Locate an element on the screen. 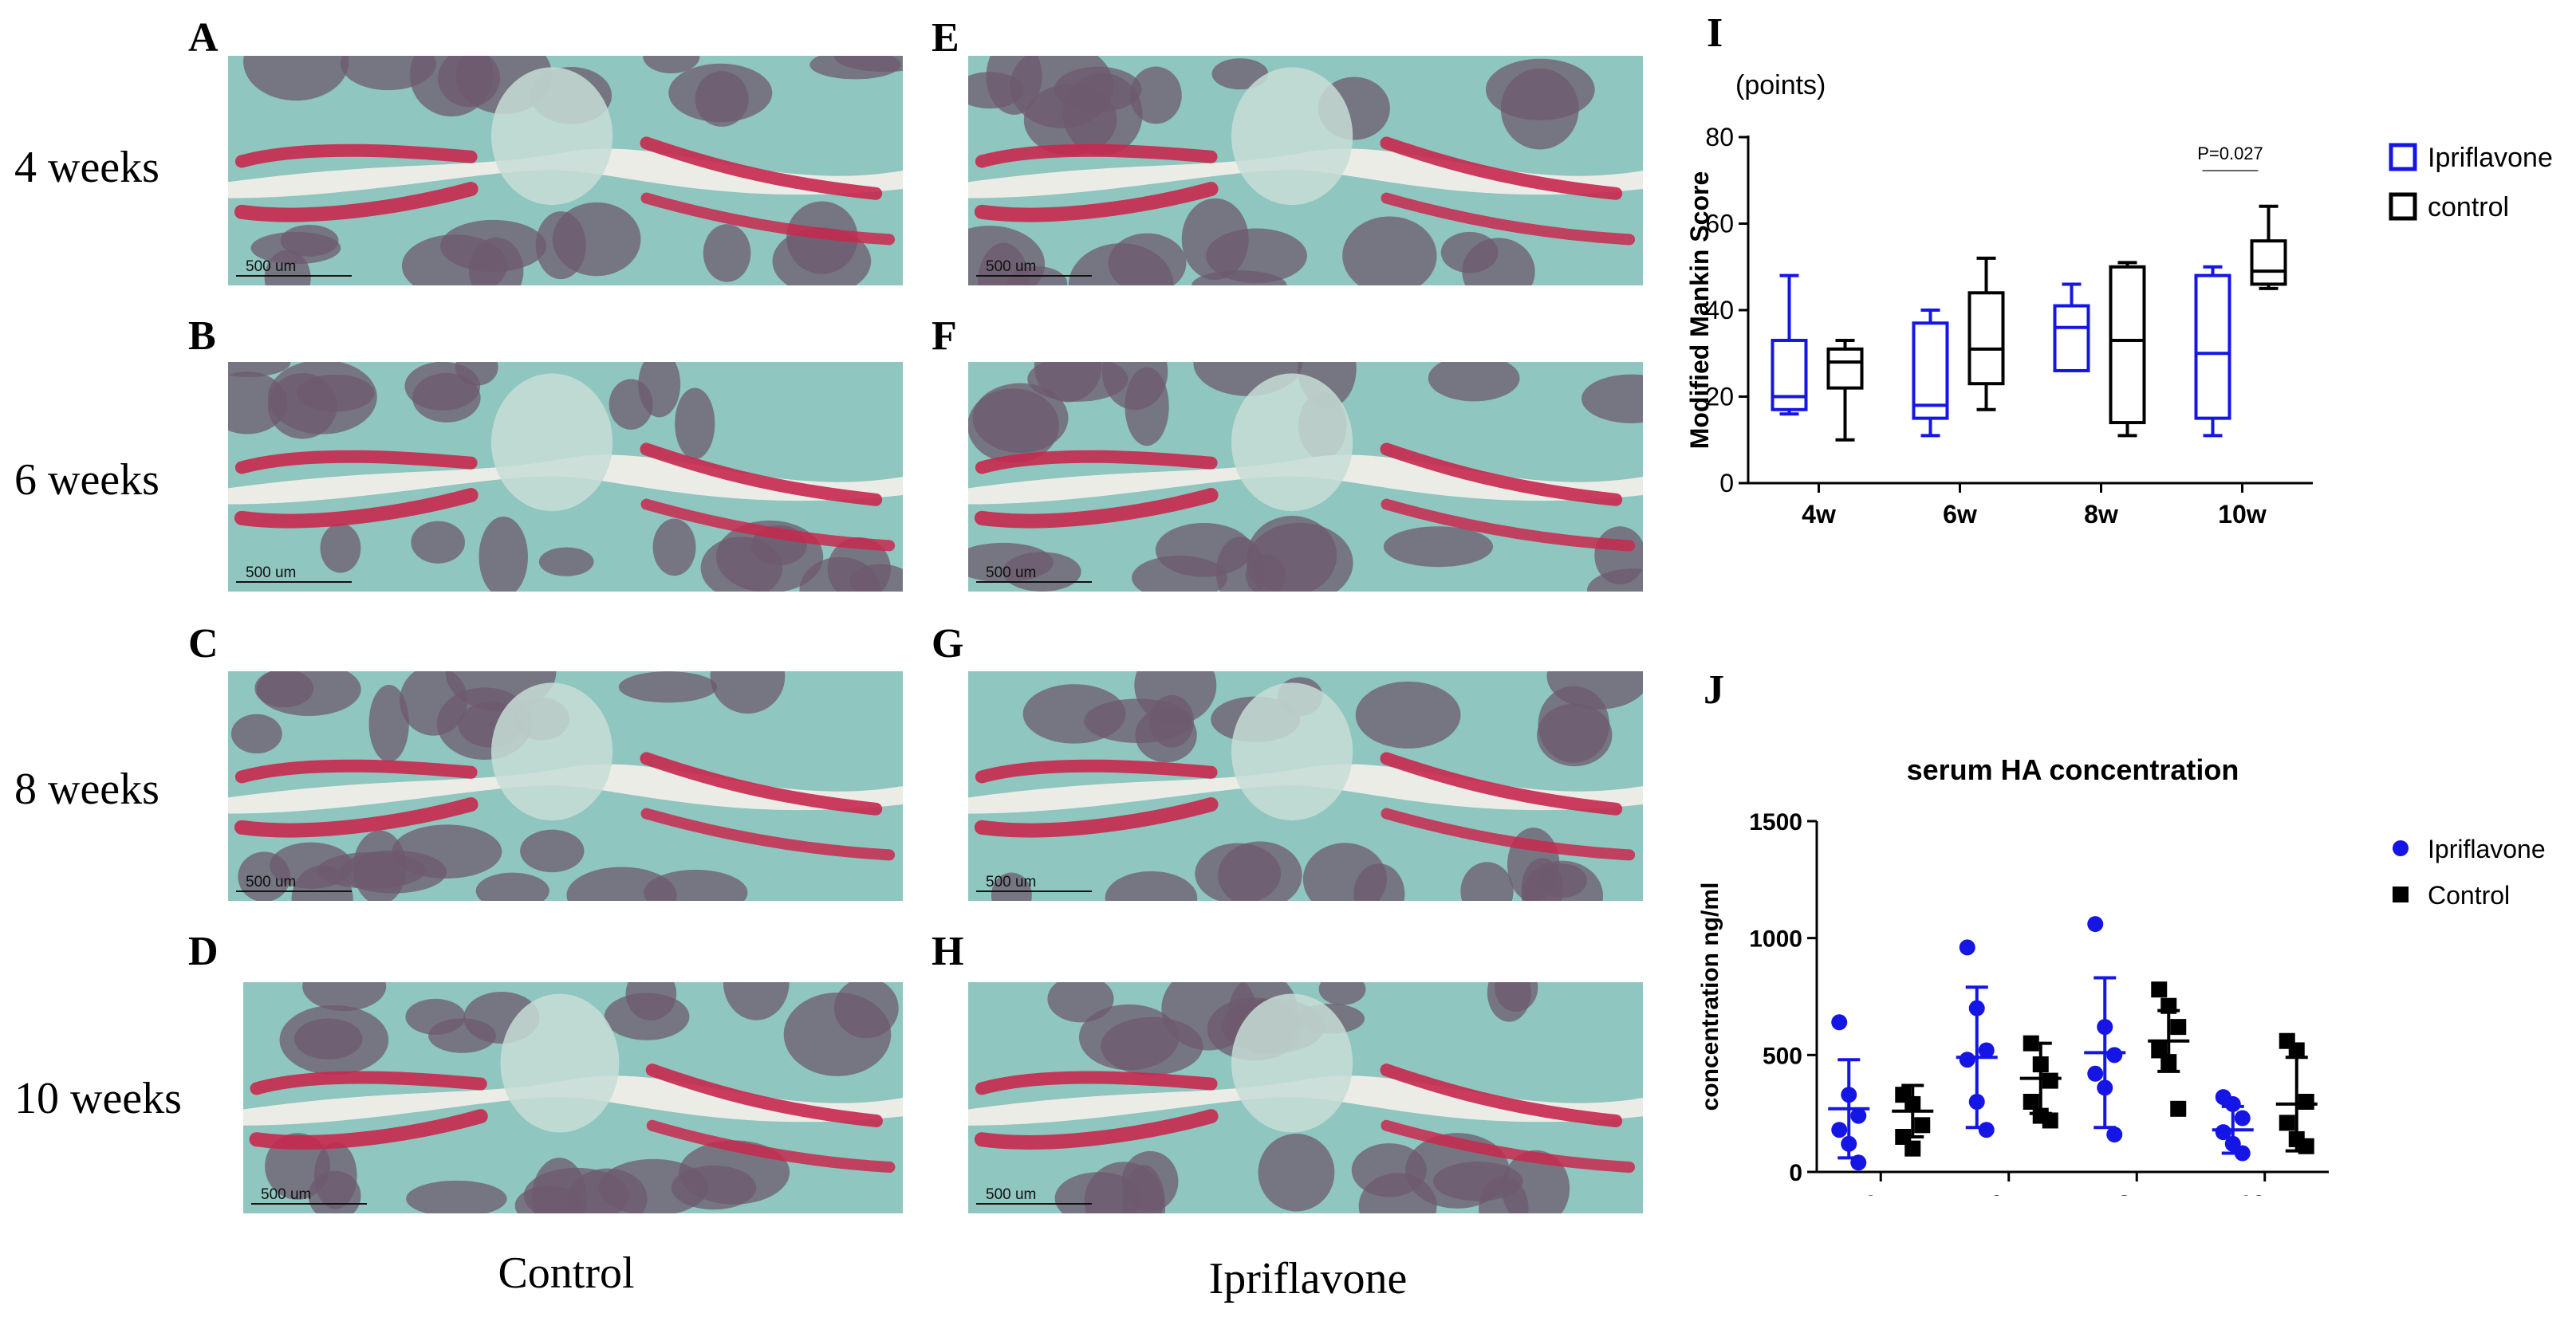 This screenshot has height=1325, width=2576. chart-i-x-tick-label: 8w is located at coordinates (2101, 514).